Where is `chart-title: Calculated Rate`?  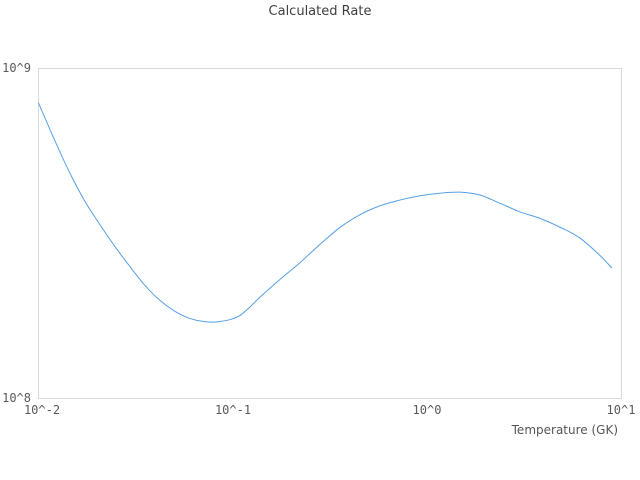 chart-title: Calculated Rate is located at coordinates (320, 11).